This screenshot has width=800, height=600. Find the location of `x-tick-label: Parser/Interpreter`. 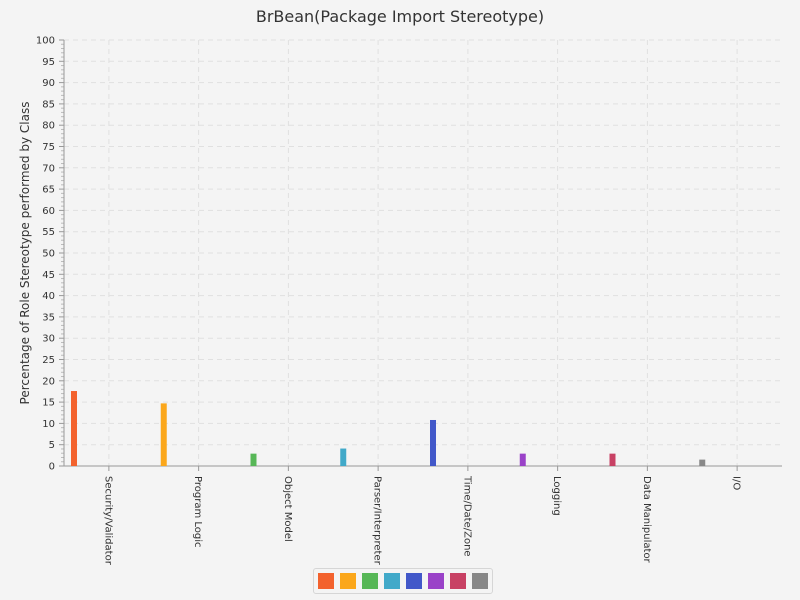

x-tick-label: Parser/Interpreter is located at coordinates (377, 521).